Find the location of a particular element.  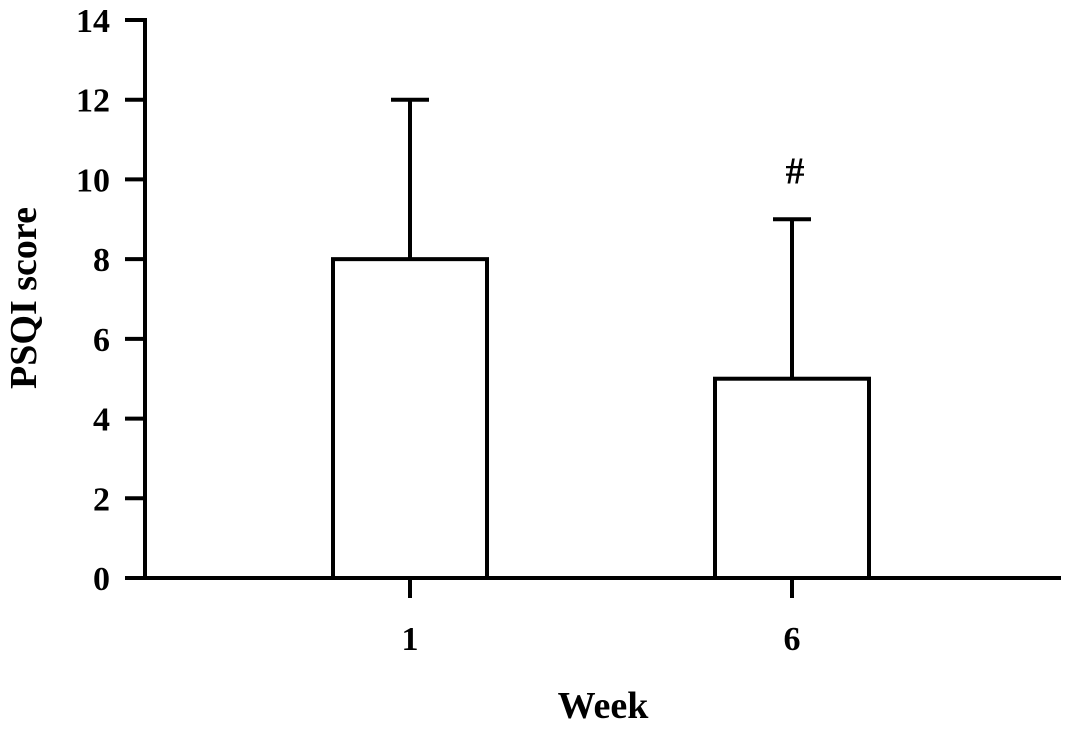

annotations: # is located at coordinates (795, 171).